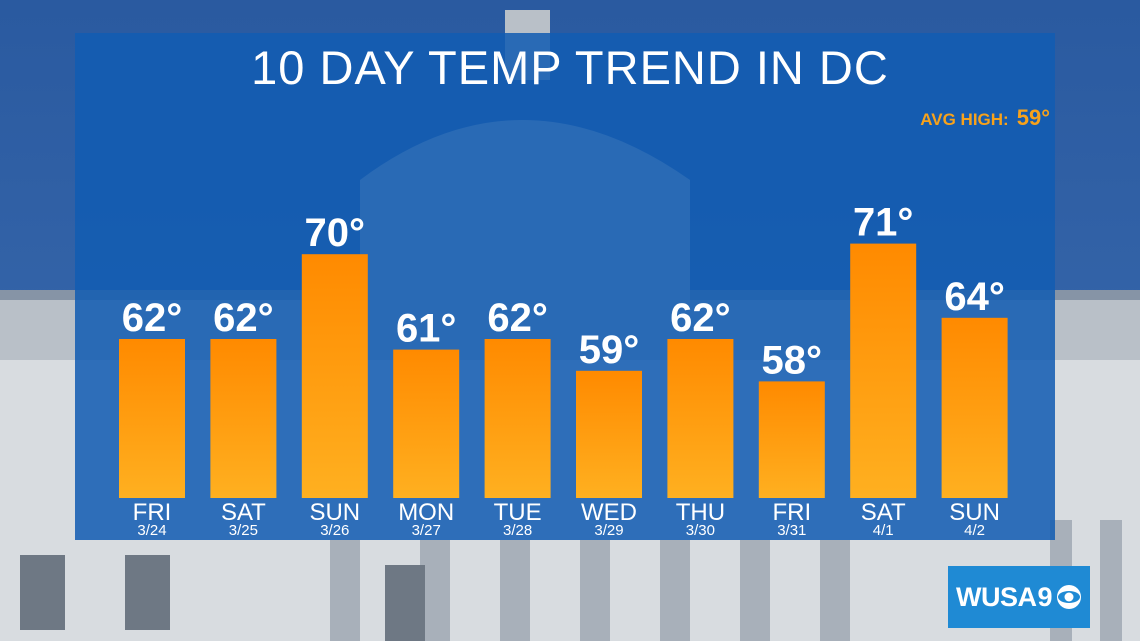 The width and height of the screenshot is (1140, 641). What do you see at coordinates (334, 530) in the screenshot?
I see `date-label: 3/26` at bounding box center [334, 530].